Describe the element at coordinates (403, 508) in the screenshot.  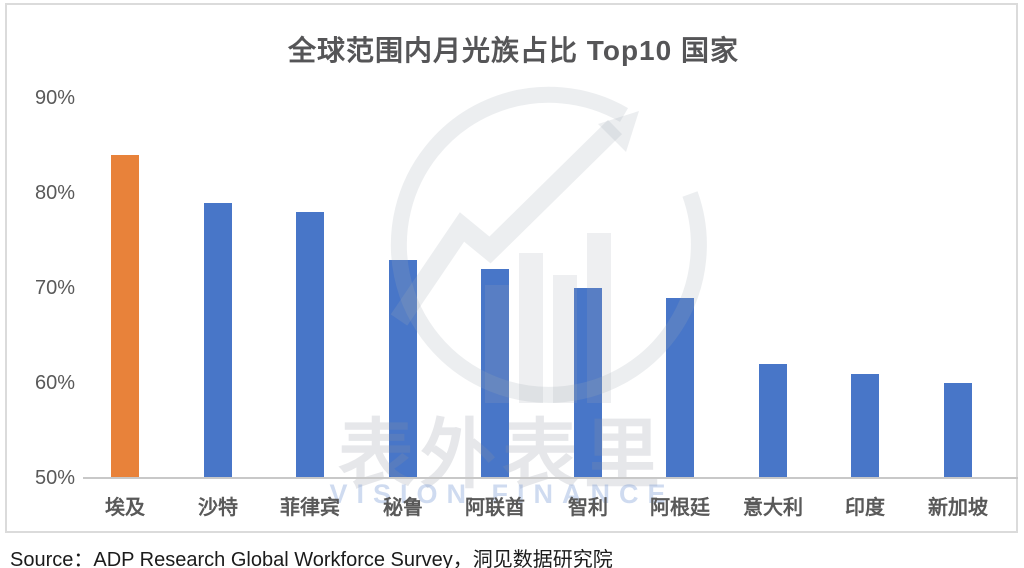
I see `x-label-秘鲁: 秘鲁` at that location.